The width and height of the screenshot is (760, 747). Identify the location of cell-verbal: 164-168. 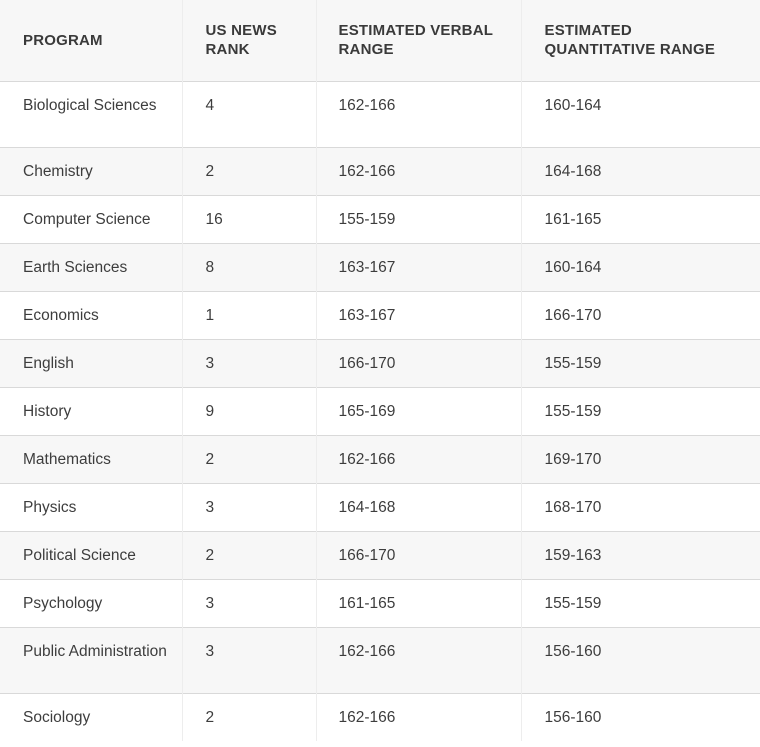
(419, 507).